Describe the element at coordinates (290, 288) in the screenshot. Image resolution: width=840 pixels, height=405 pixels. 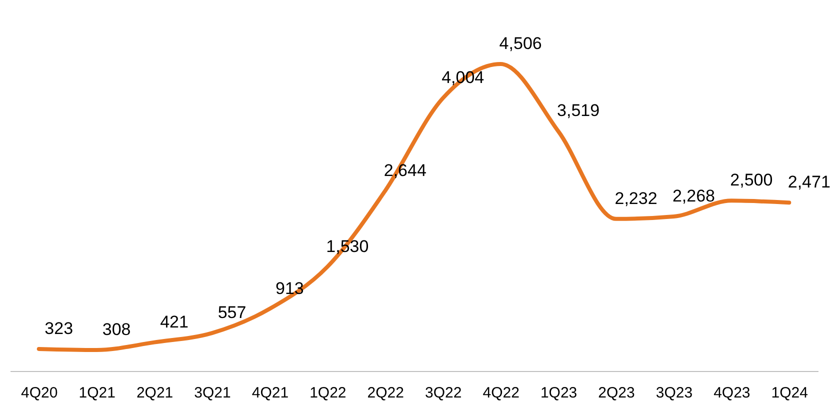
I see `data-label: 913` at that location.